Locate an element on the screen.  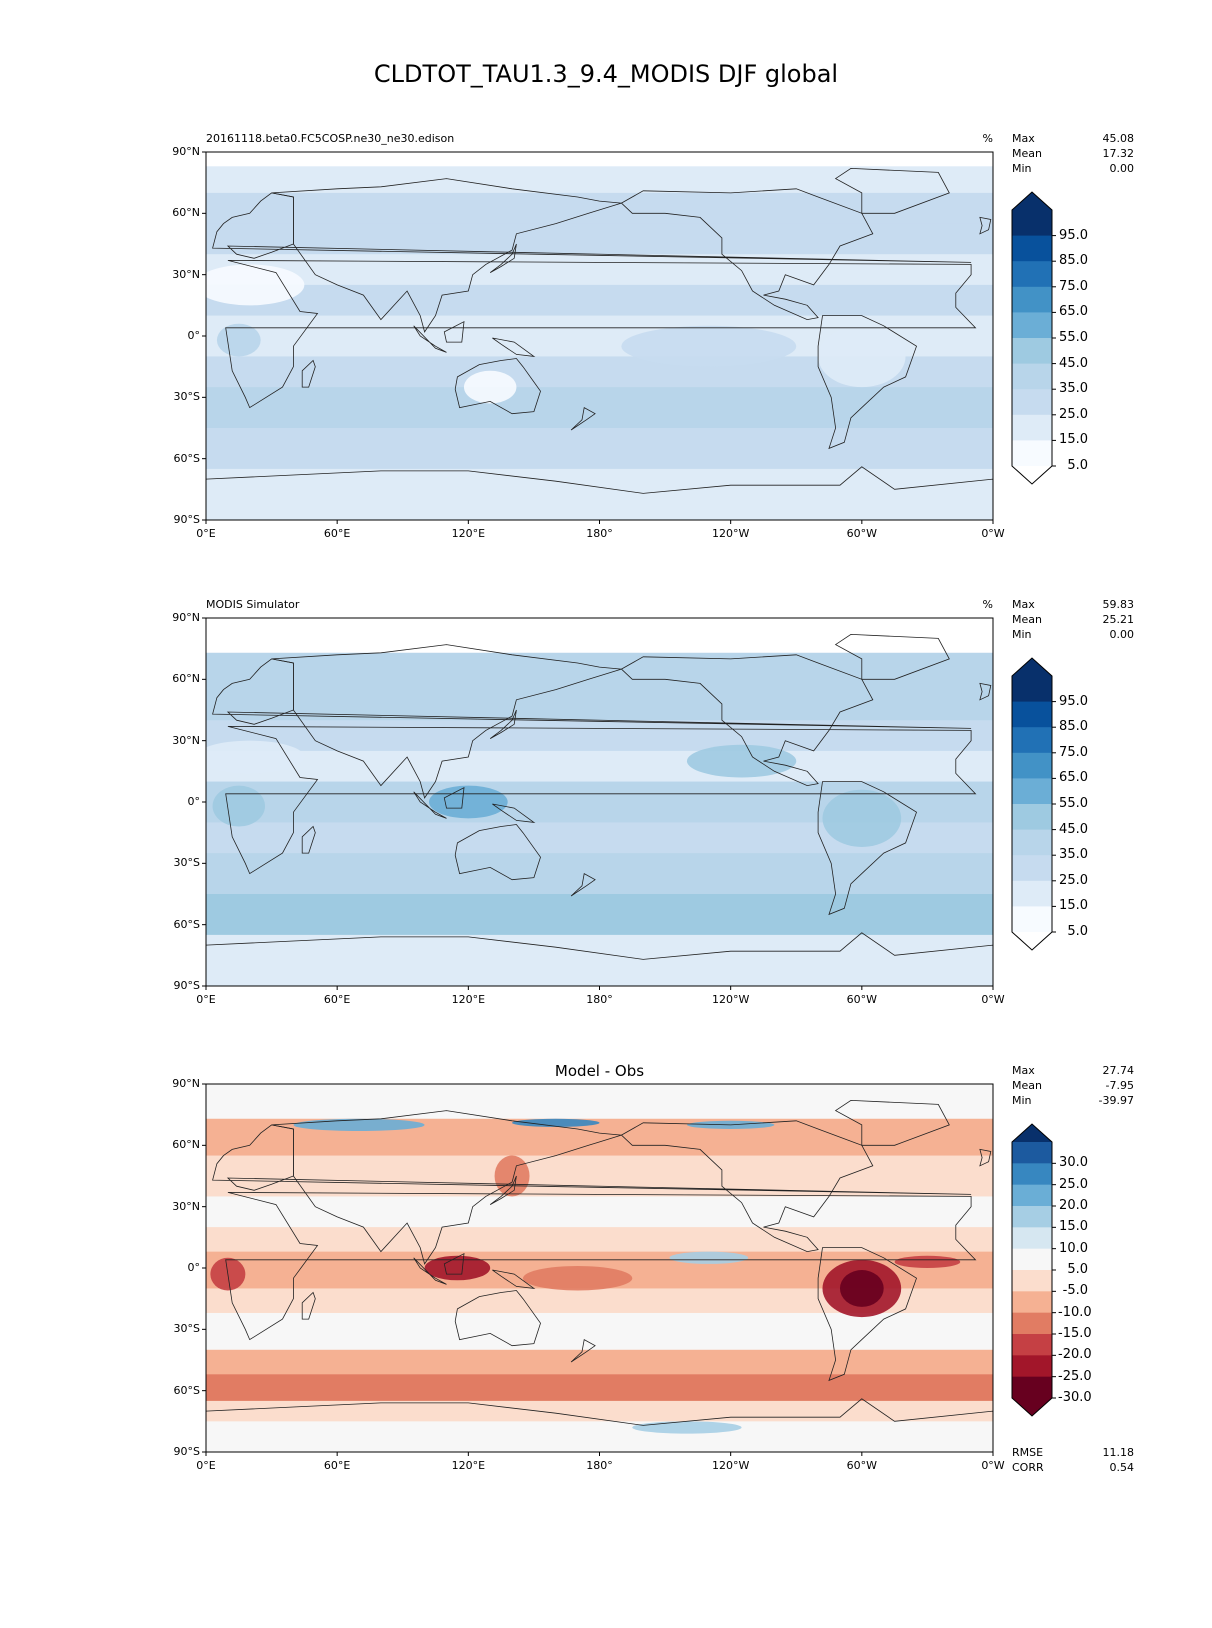
colorbar-tick-label: 75.0 is located at coordinates (1073, 286).